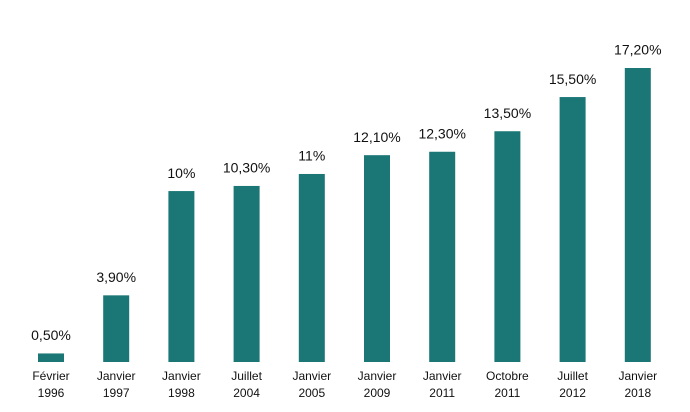  I want to click on value-label: 11%, so click(311, 156).